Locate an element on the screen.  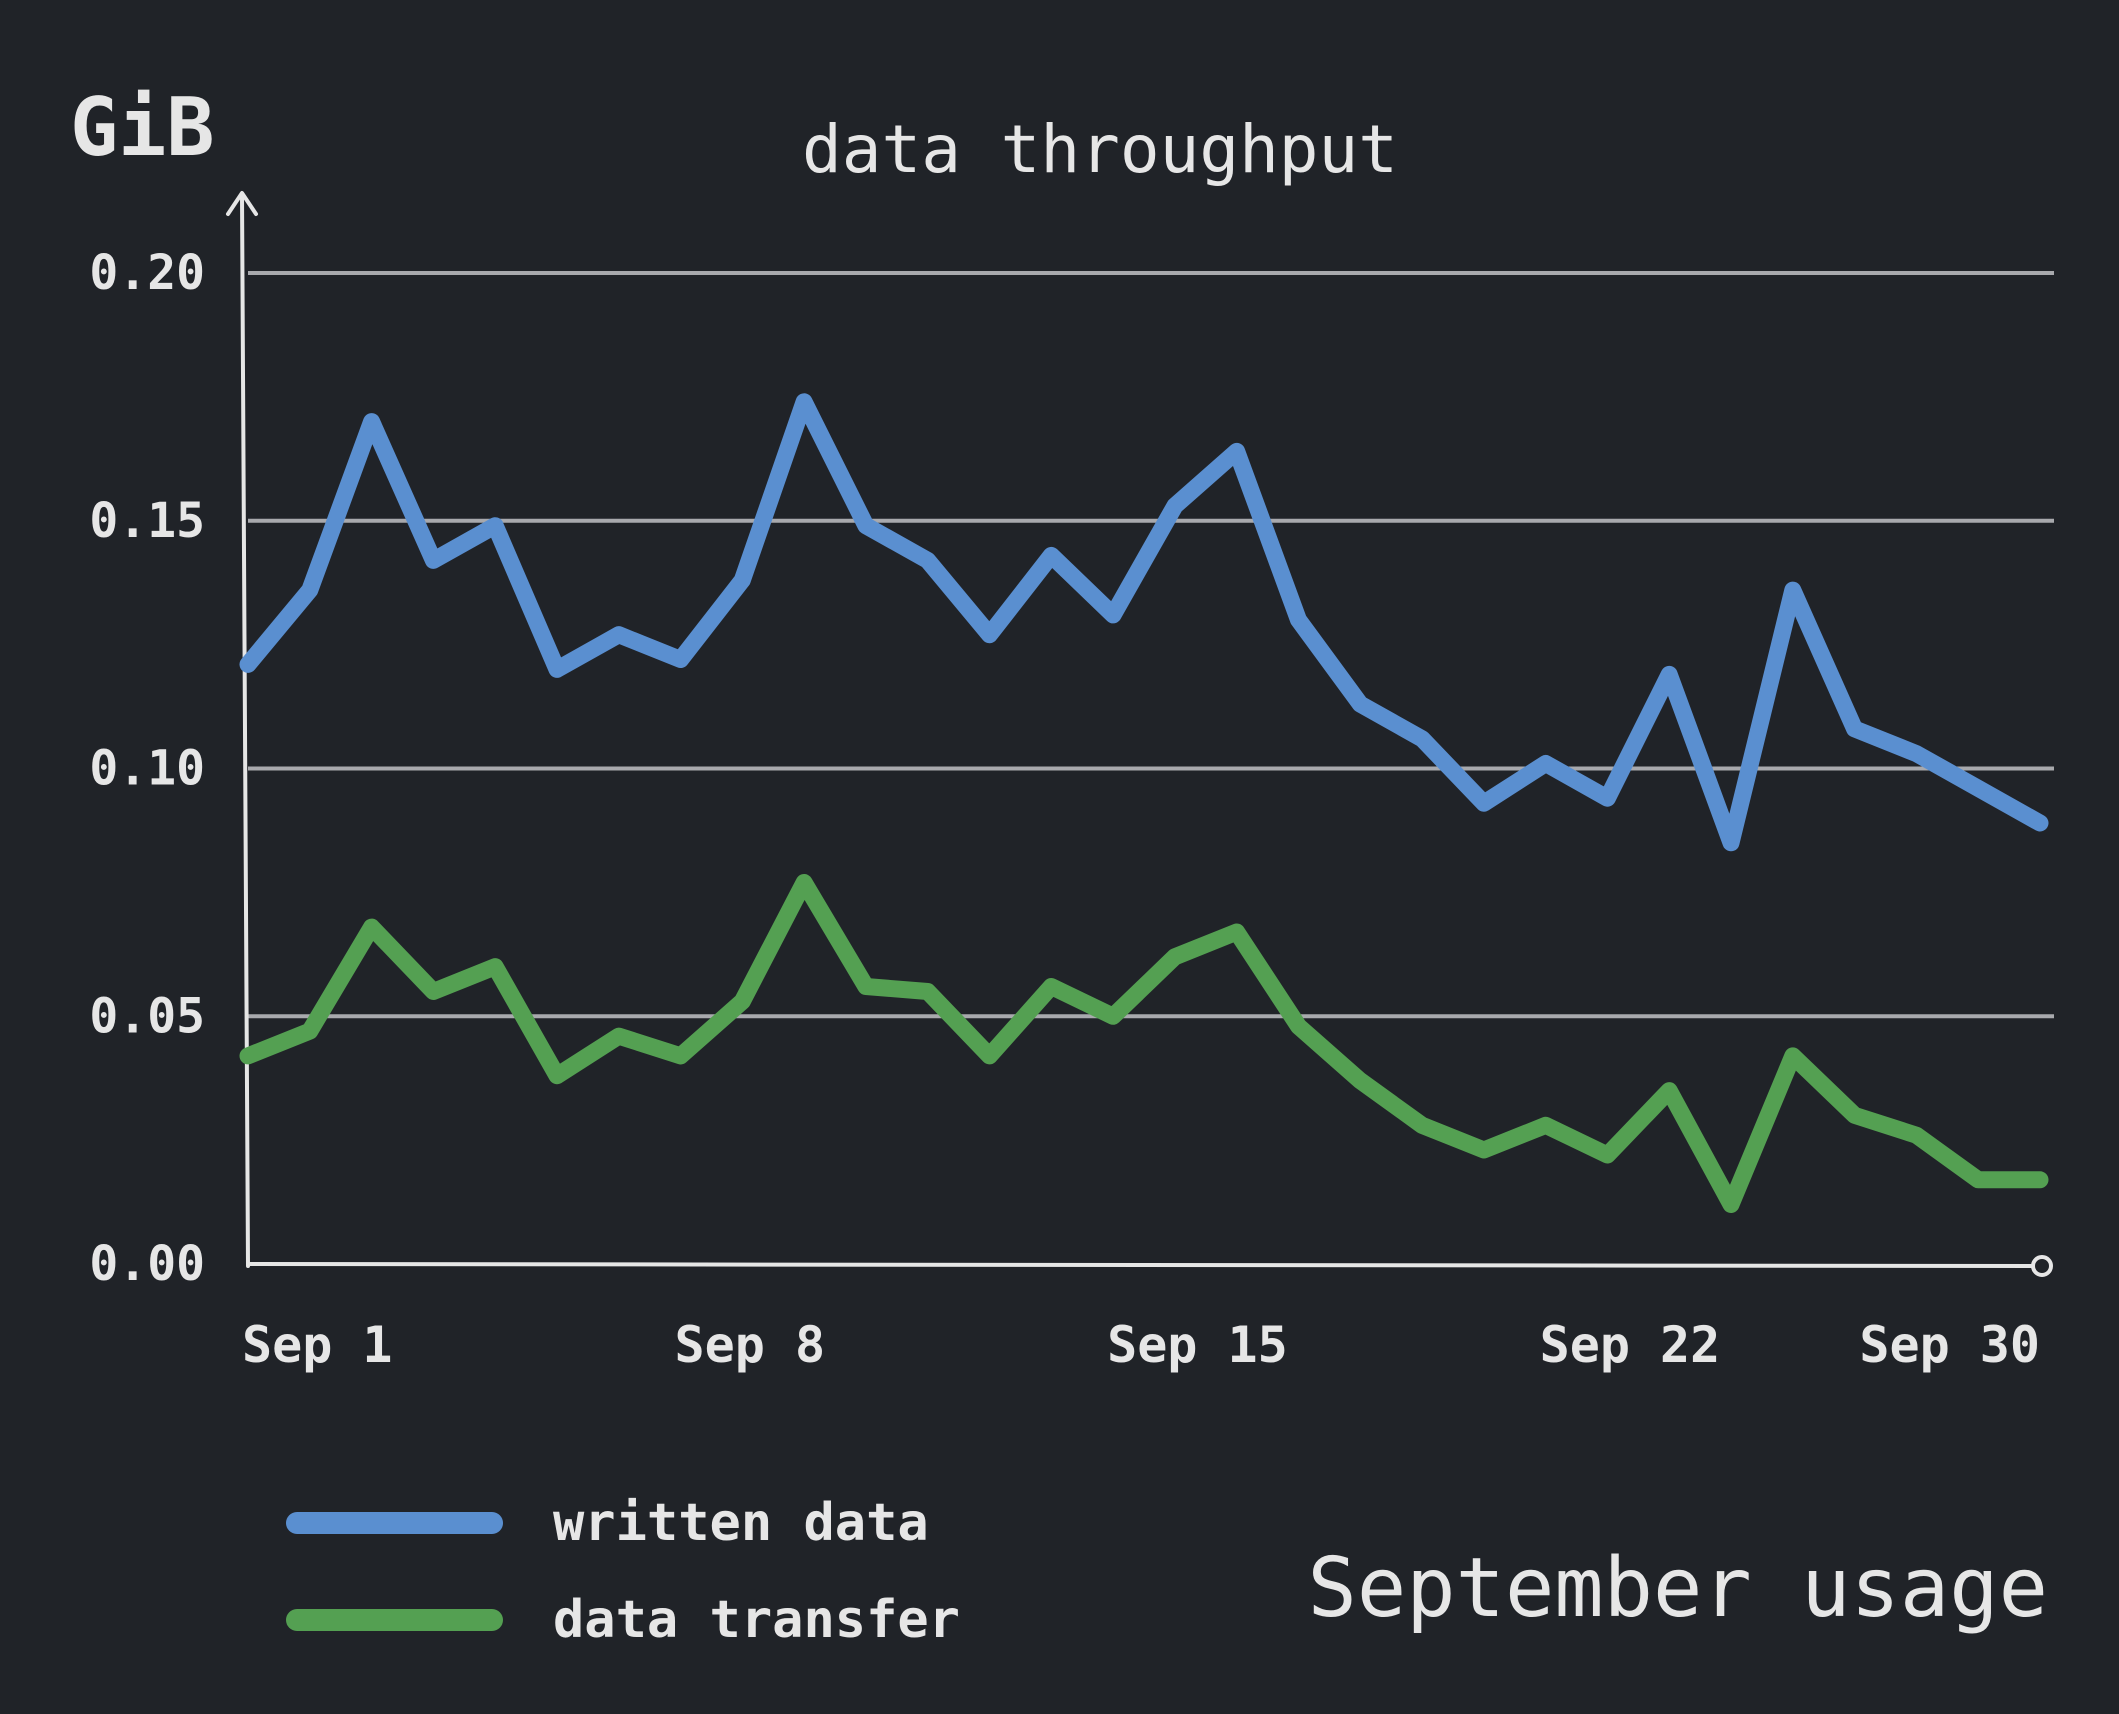
footer-label: September usage is located at coordinates (1677, 1588).